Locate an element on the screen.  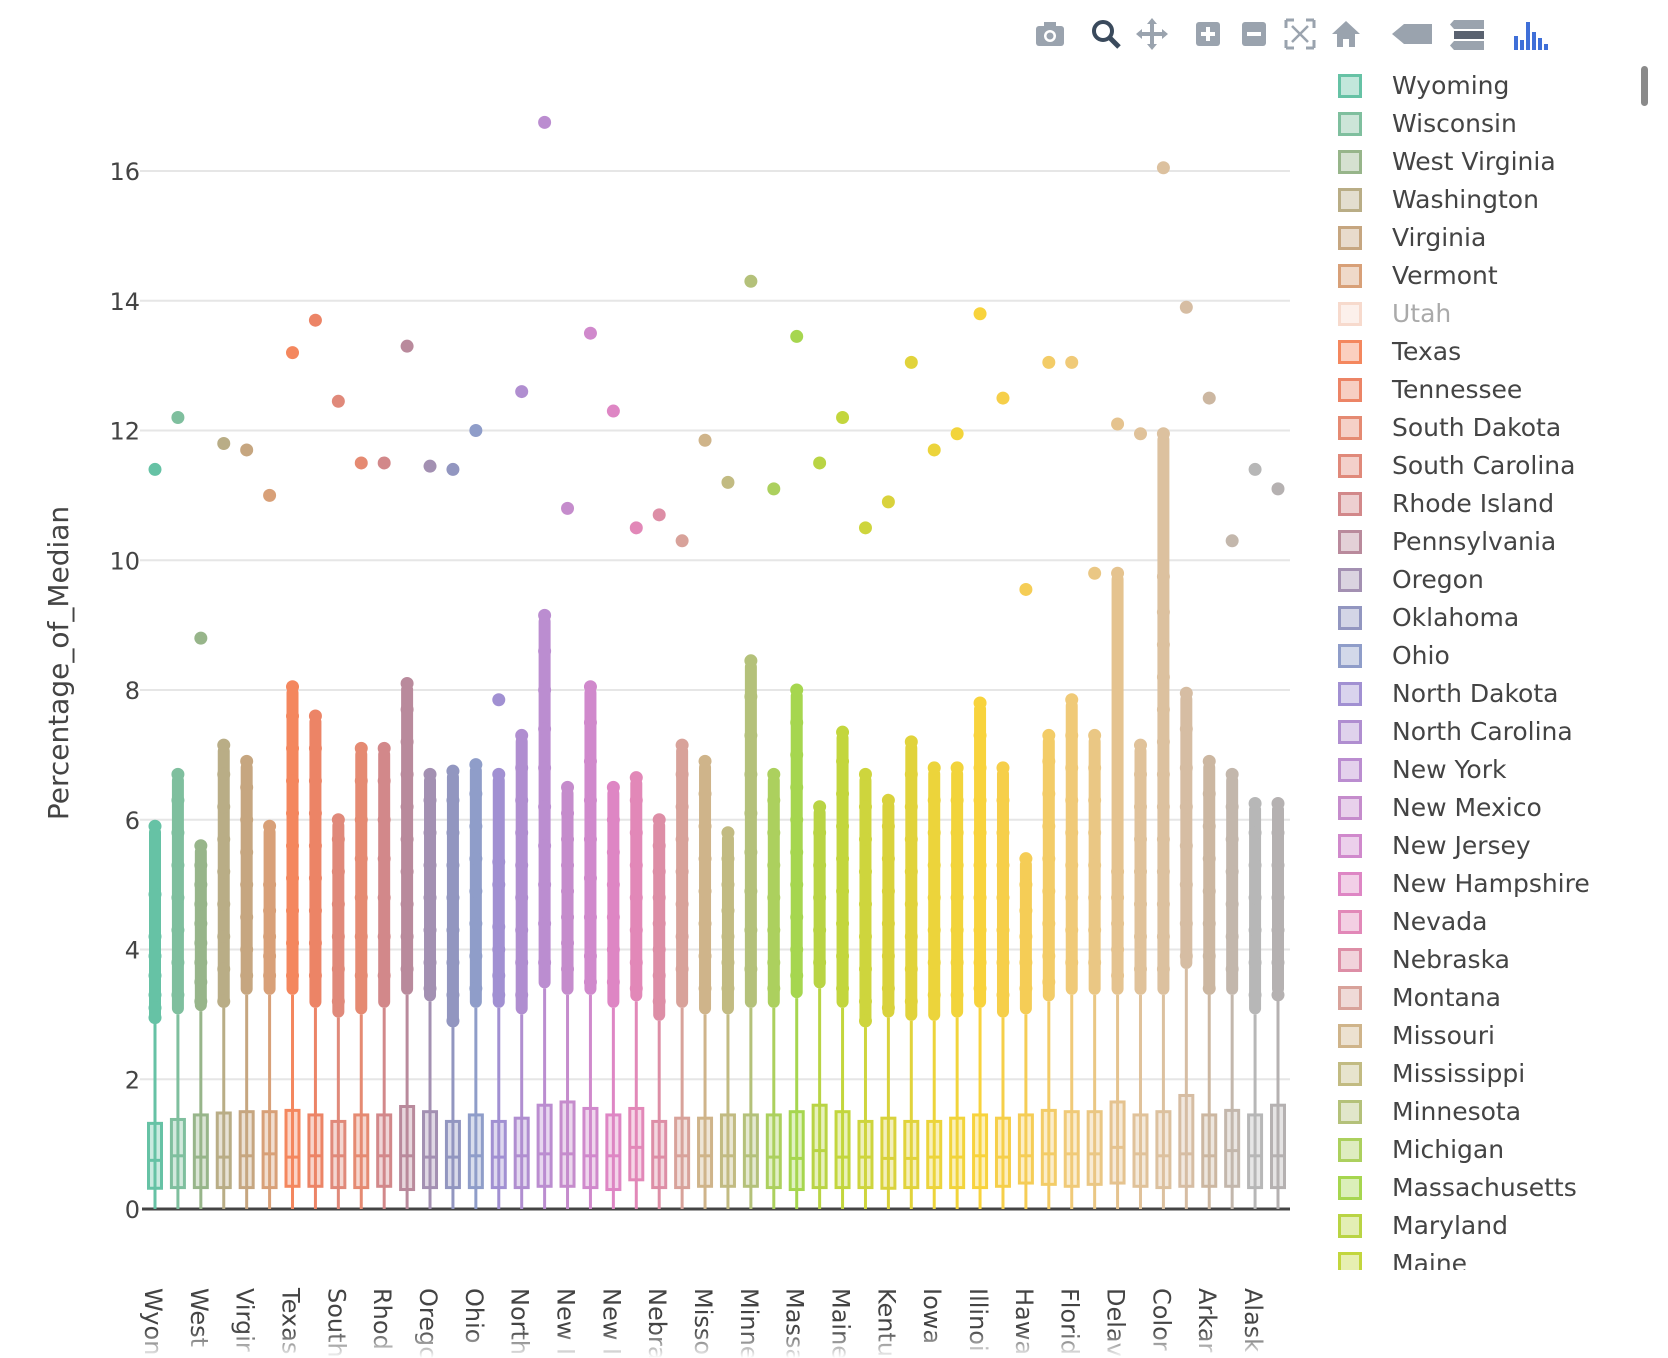
reset-axes-icon is located at coordinates (1346, 34).